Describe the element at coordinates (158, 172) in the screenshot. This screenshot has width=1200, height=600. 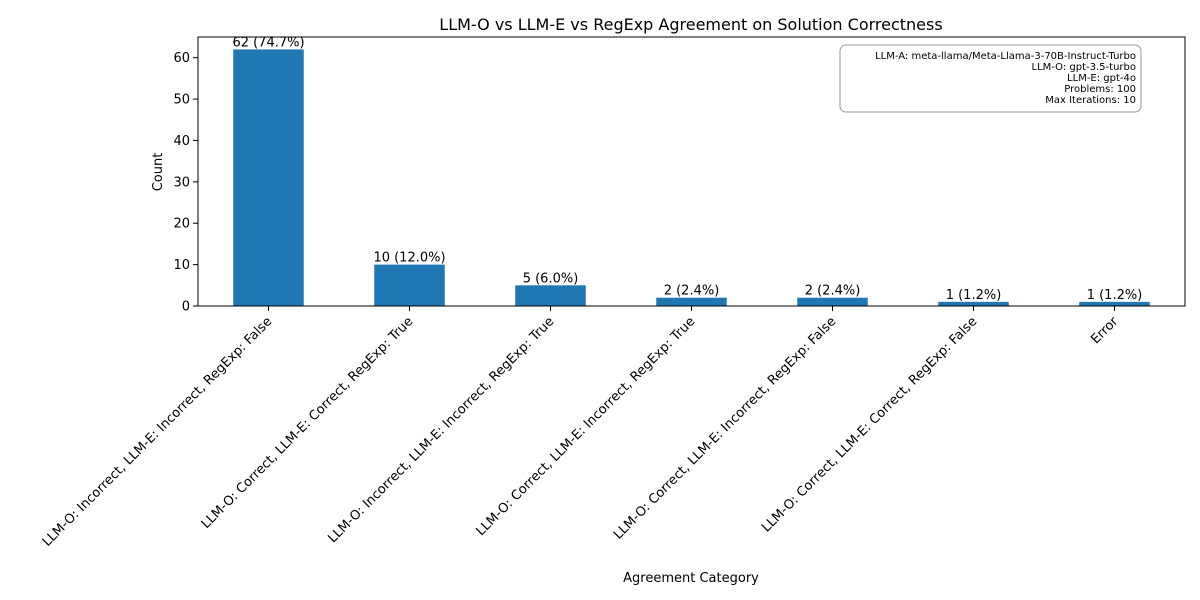
I see `y-axis-label: Count` at that location.